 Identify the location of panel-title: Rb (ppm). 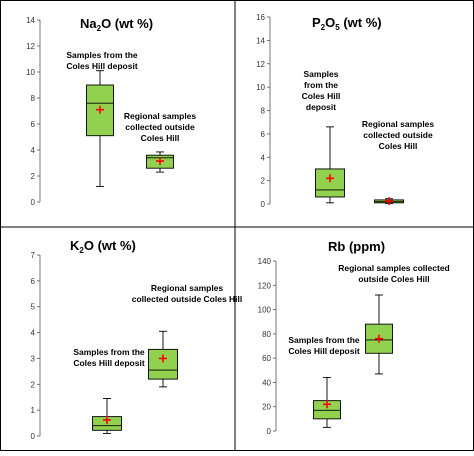
(356, 246).